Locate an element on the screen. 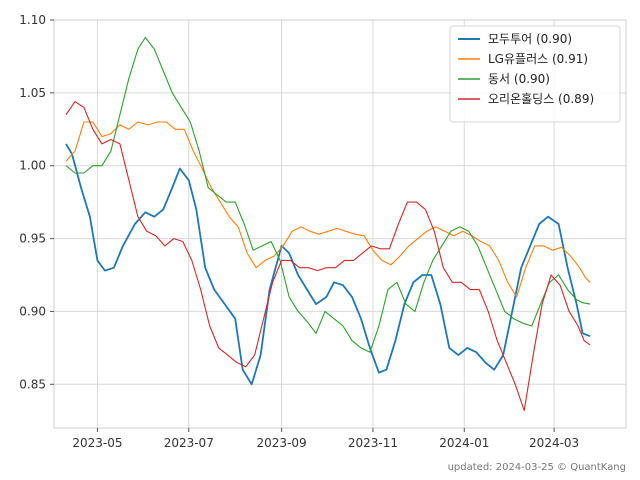 The height and width of the screenshot is (480, 640). y-tick-label: 1.00 is located at coordinates (32, 166).